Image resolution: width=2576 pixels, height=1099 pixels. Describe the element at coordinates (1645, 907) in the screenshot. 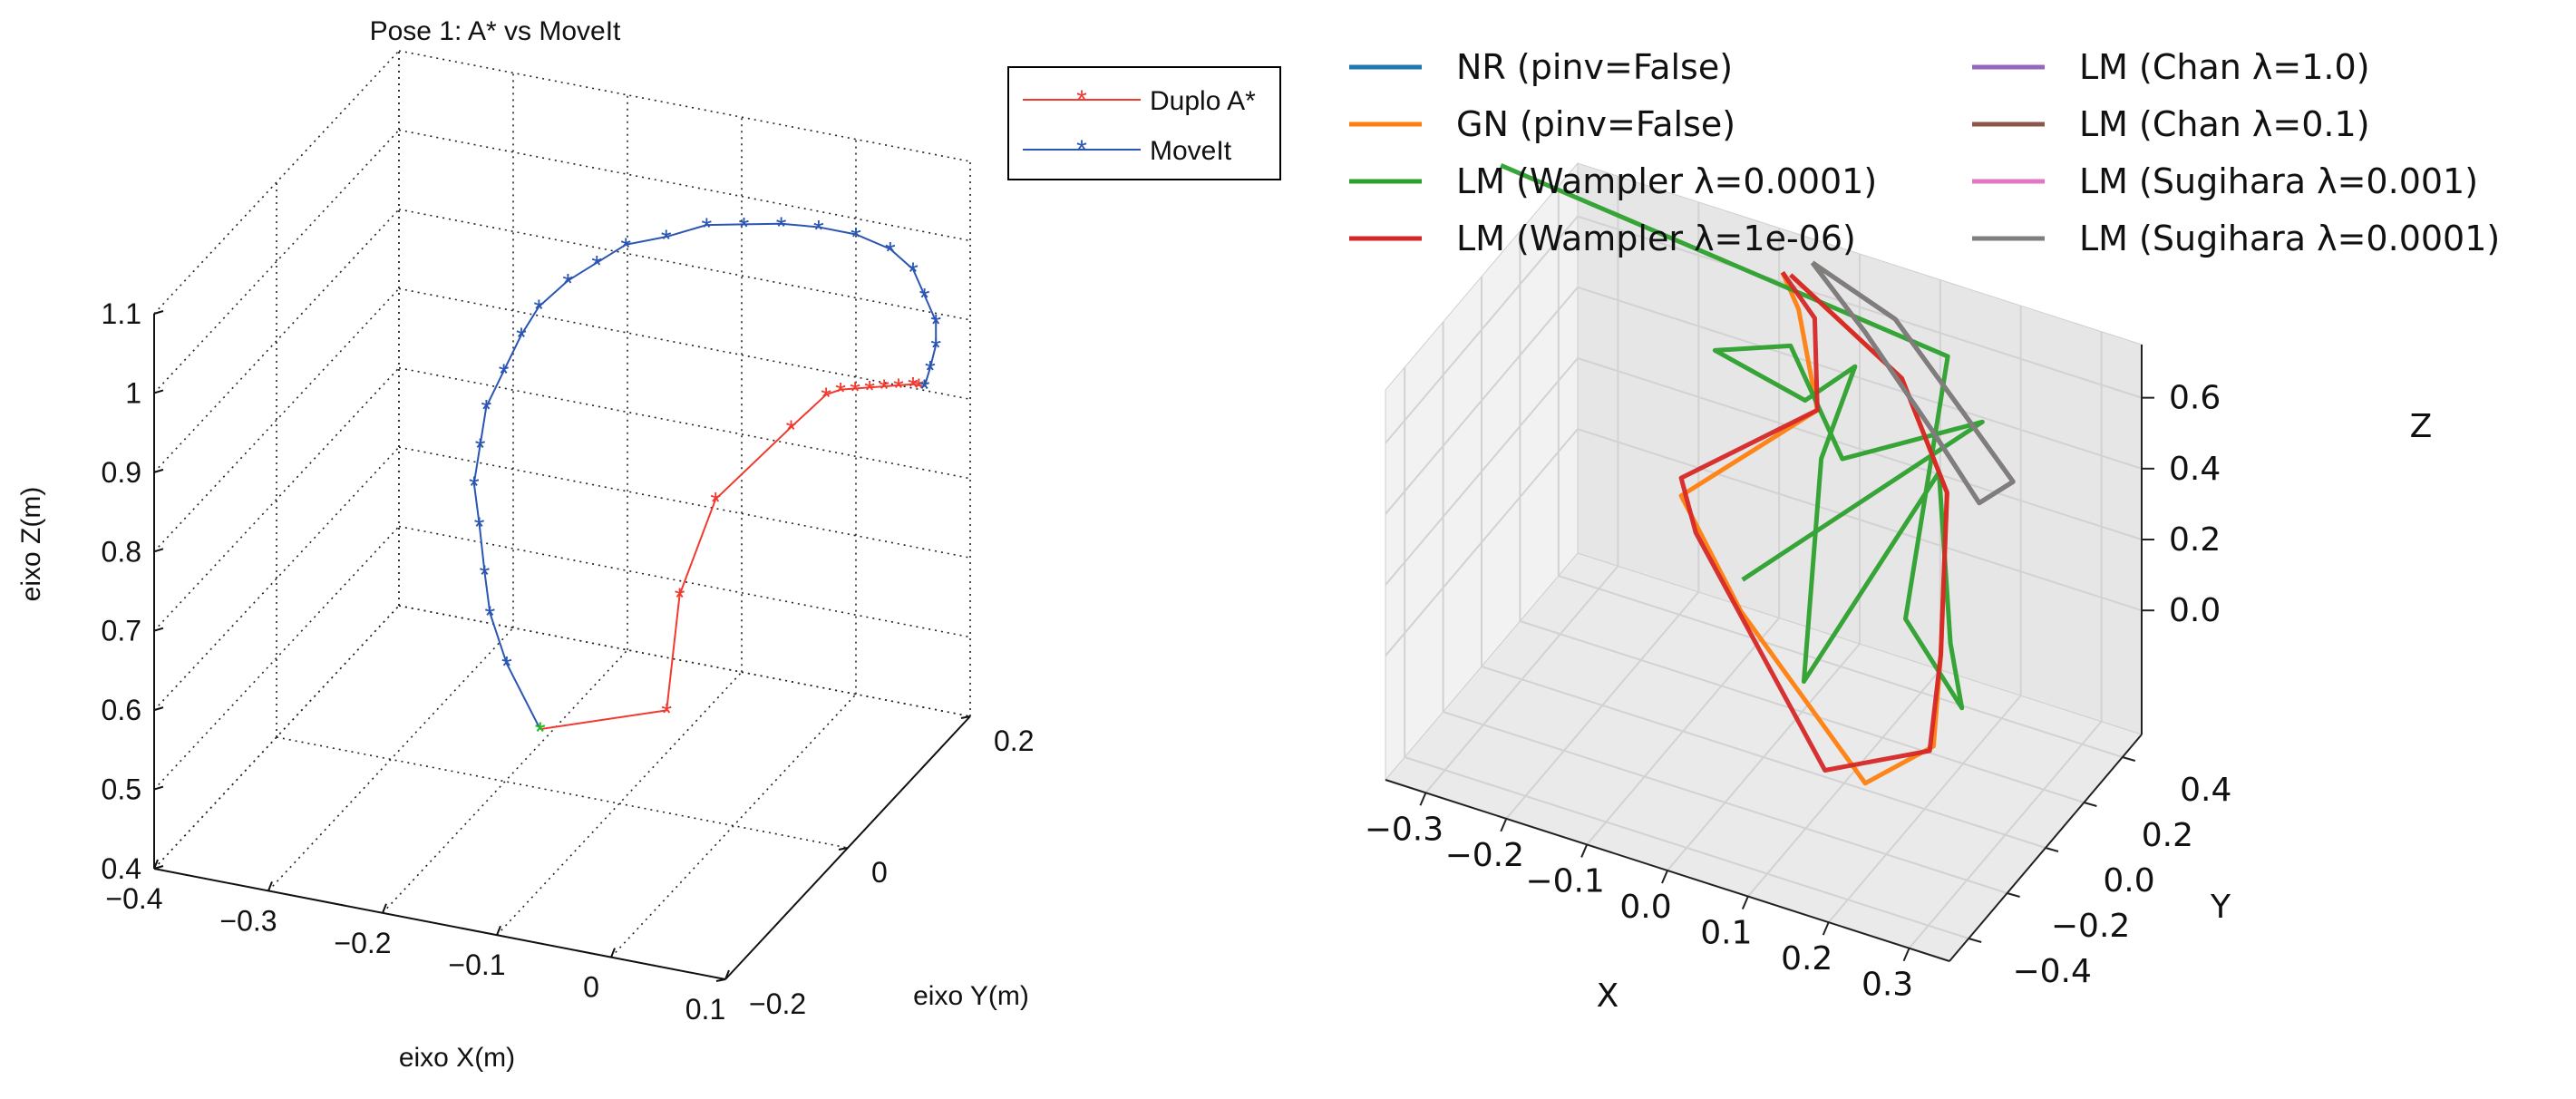

I see `x-tick-label: 0.0` at that location.